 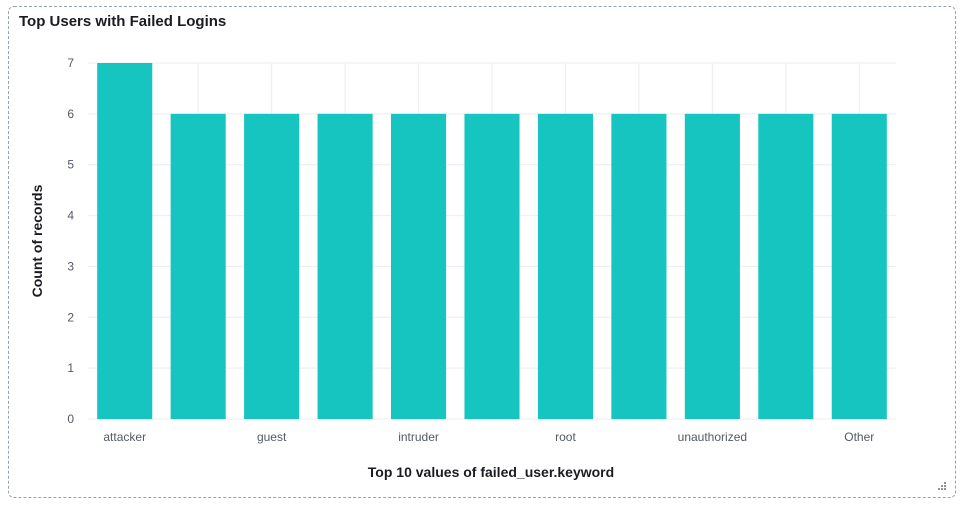 I want to click on y-tick-label: 6, so click(x=70, y=114).